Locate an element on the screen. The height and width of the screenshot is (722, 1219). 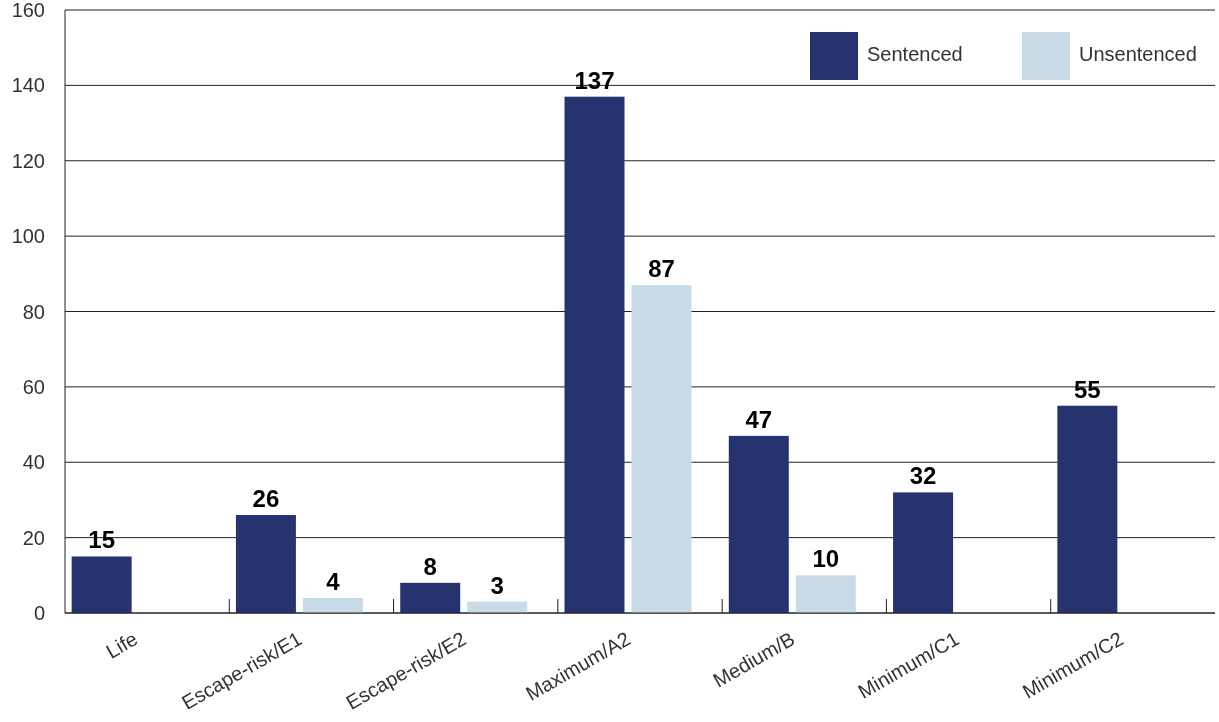
legend-label: Unsentenced is located at coordinates (1138, 54).